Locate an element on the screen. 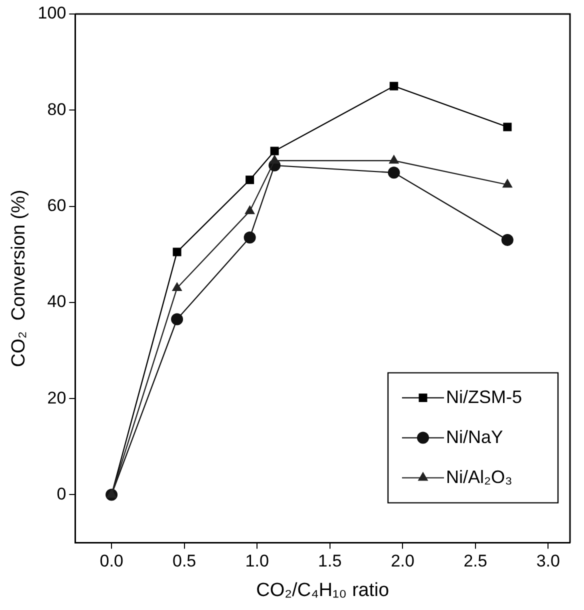 The width and height of the screenshot is (584, 610). y-tick-label: 60 is located at coordinates (56, 205).